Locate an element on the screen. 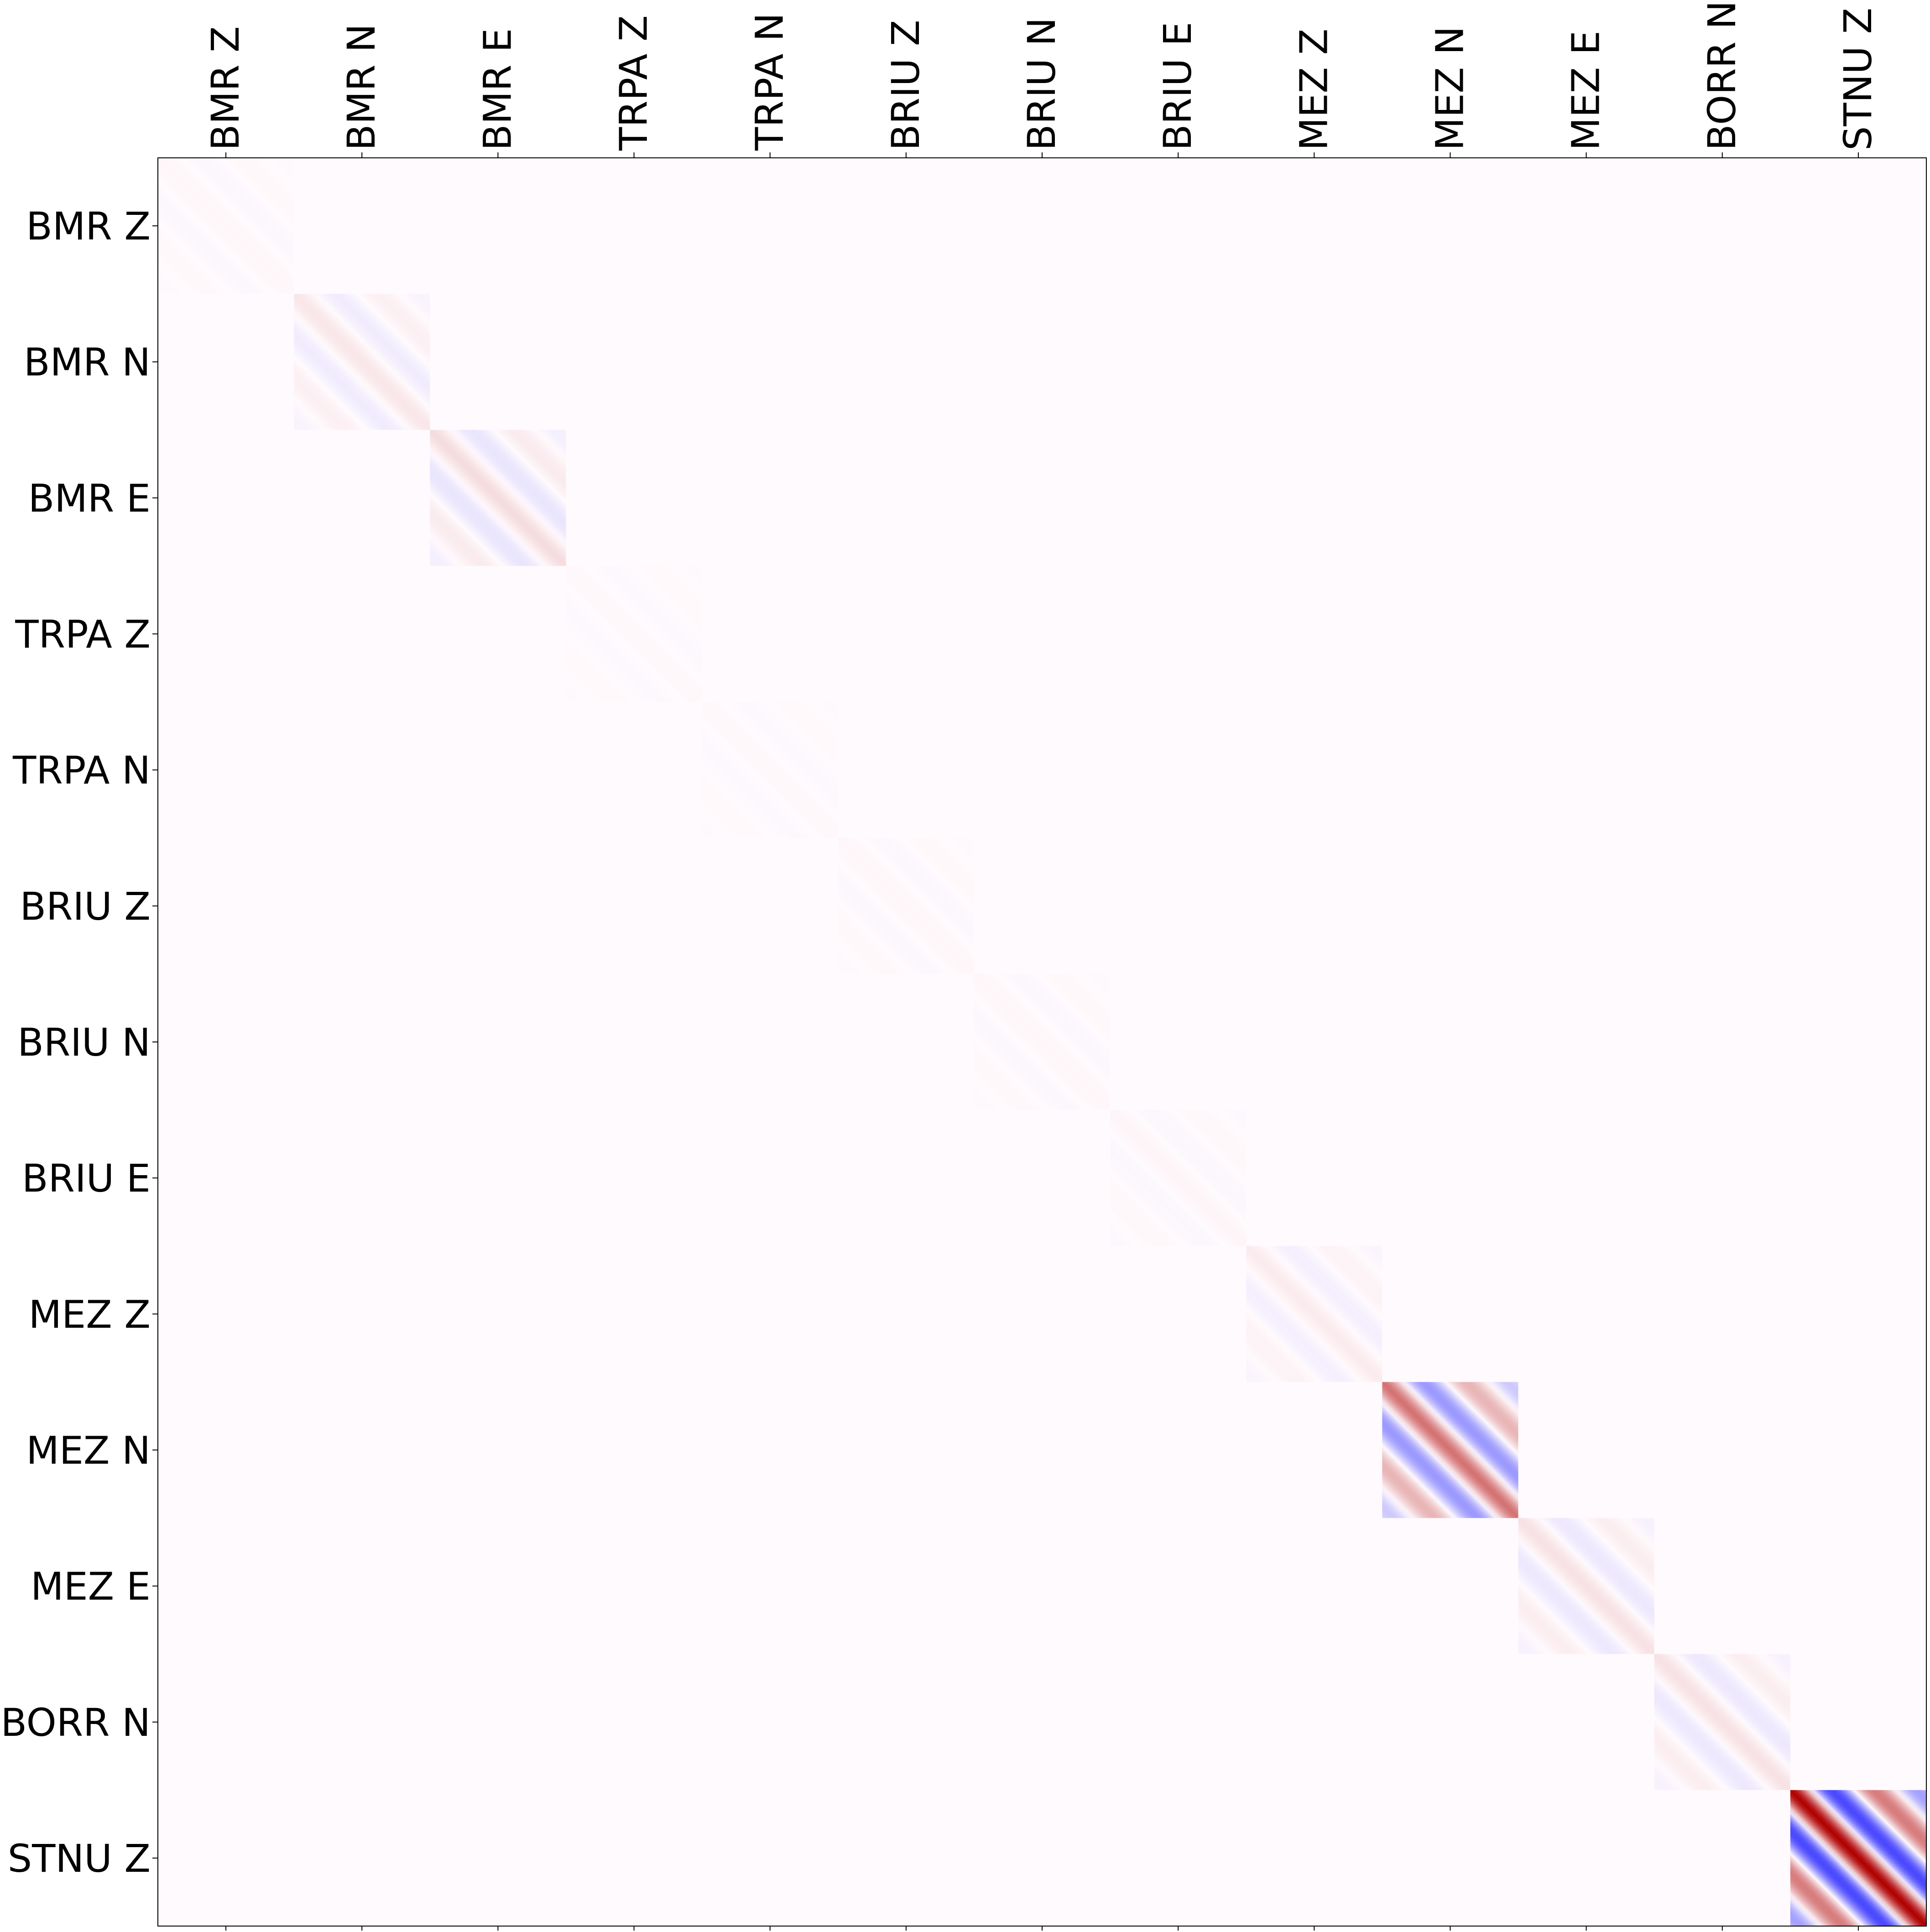 The height and width of the screenshot is (1932, 1930). heatmap-block-bmr-z is located at coordinates (226, 226).